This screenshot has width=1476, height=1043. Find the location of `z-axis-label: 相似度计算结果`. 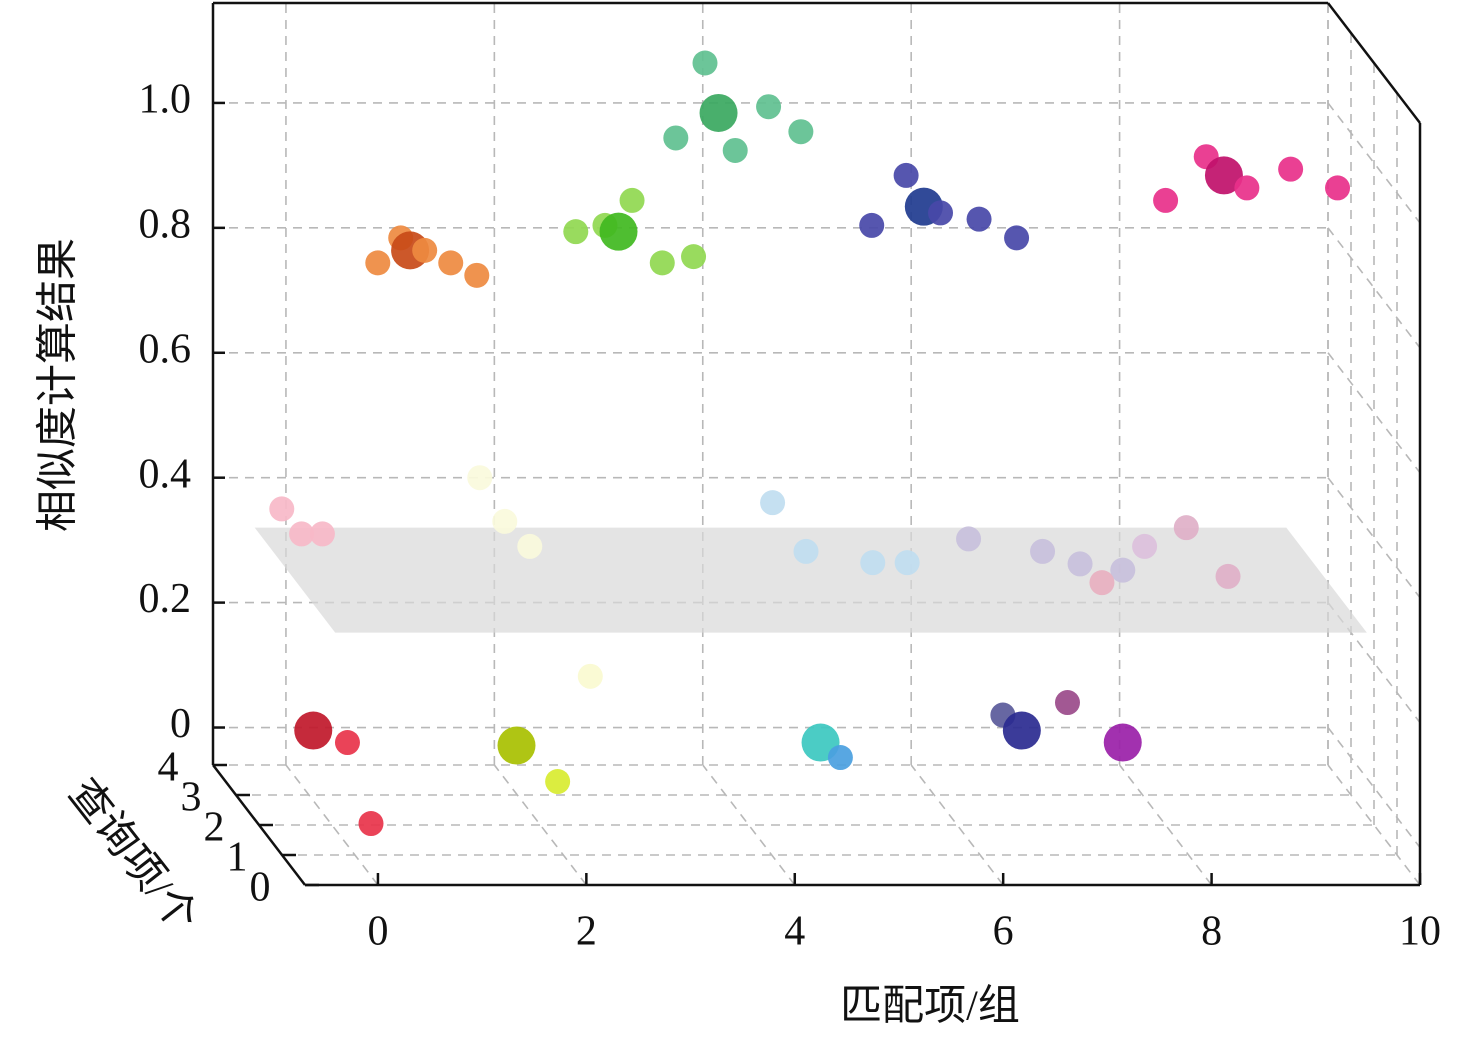

z-axis-label: 相似度计算结果 is located at coordinates (59, 385).